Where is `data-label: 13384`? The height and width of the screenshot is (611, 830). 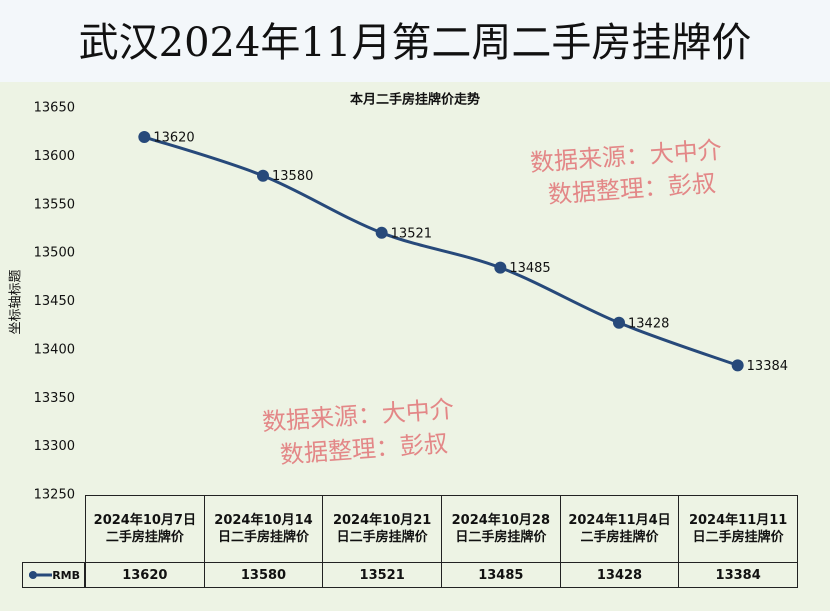 data-label: 13384 is located at coordinates (767, 366).